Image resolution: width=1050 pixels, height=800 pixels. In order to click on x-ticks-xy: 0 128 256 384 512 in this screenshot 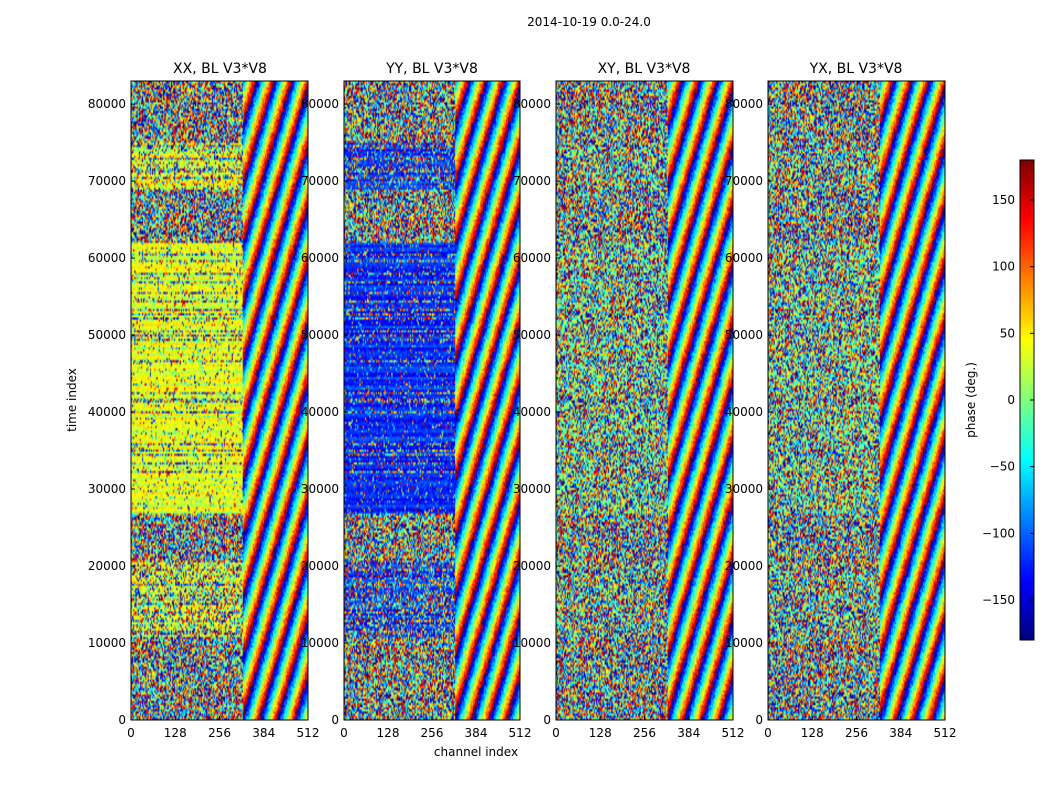, I will do `click(648, 728)`.